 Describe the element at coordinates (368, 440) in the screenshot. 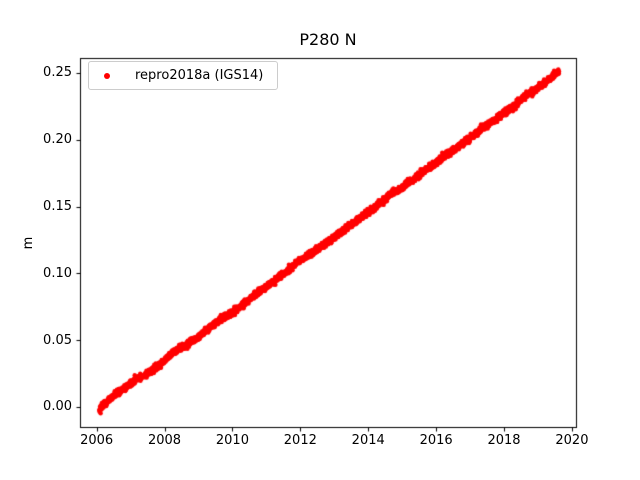

I see `x-tick-label: 2014` at that location.